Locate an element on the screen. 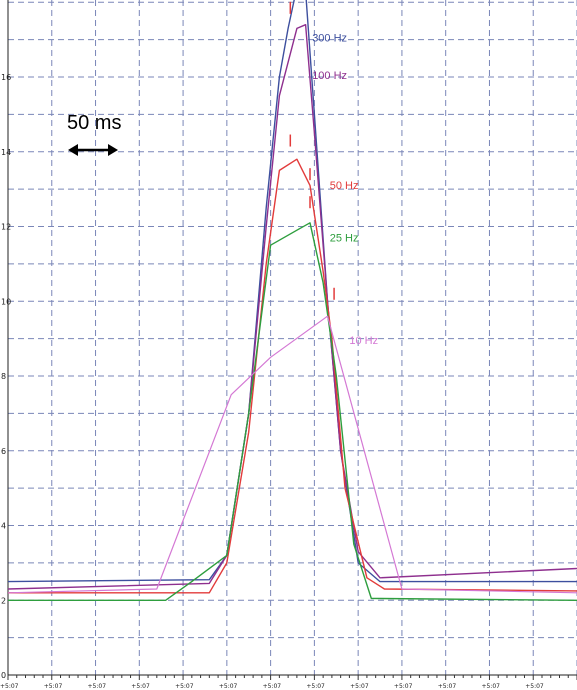  scale-annotation: 50 ms is located at coordinates (94, 134).